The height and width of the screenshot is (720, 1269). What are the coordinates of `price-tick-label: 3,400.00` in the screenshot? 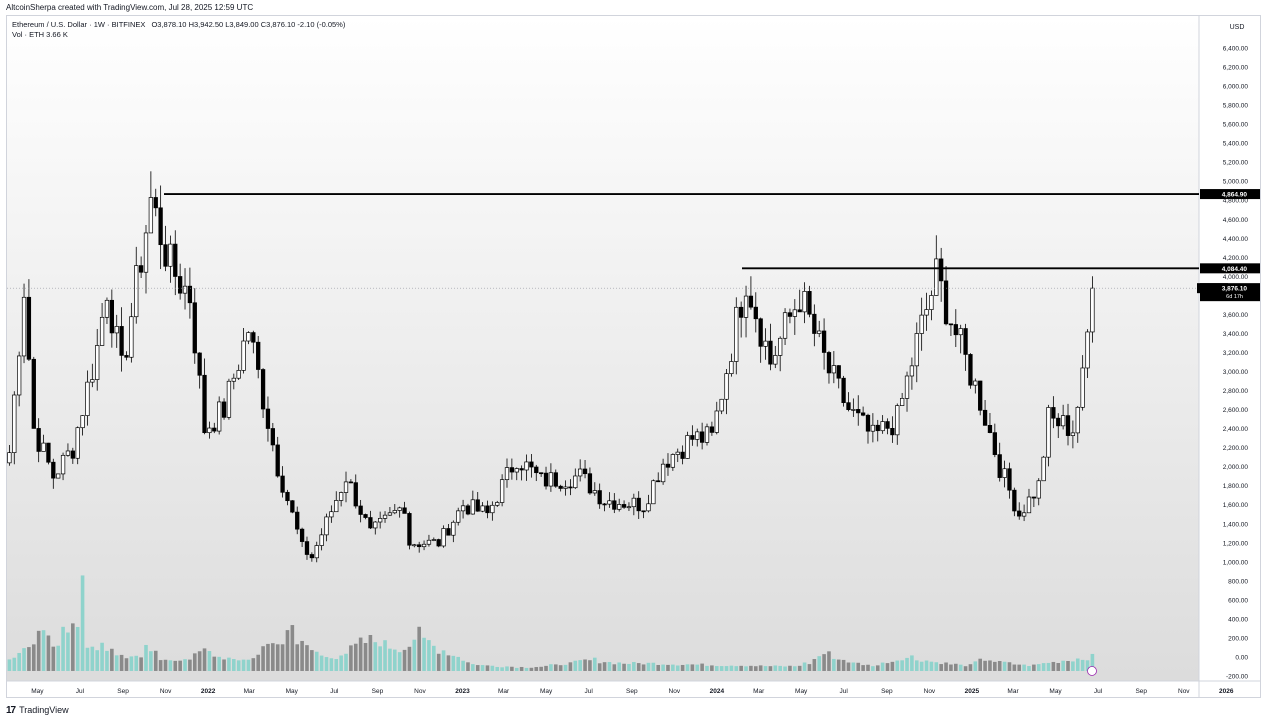 It's located at (1236, 334).